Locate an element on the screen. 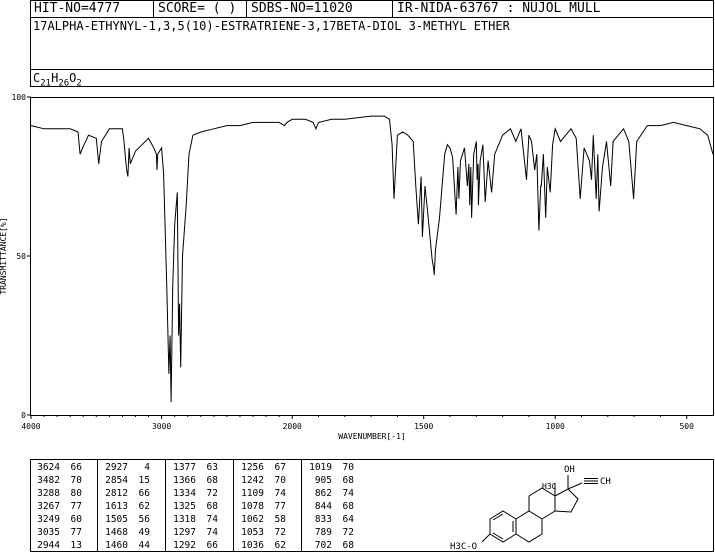  y-tick-label: 50 is located at coordinates (21, 256).